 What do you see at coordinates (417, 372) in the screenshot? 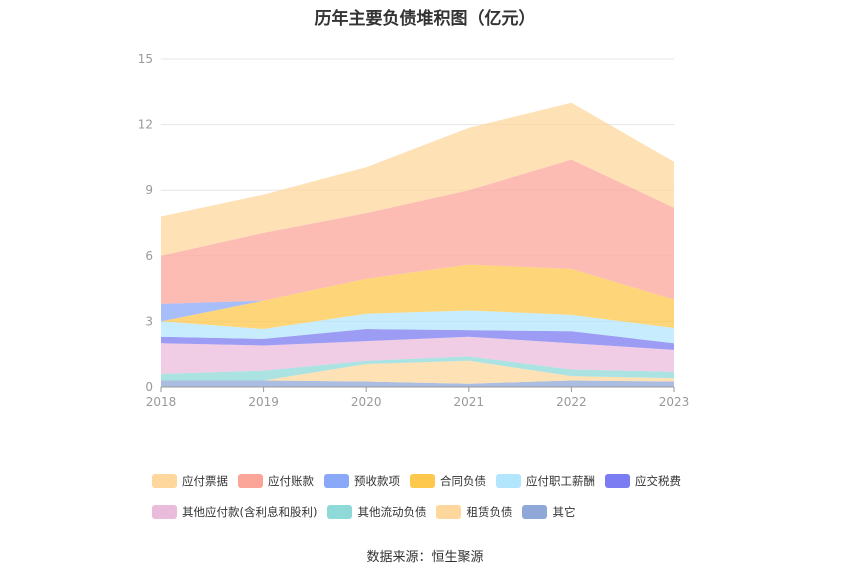
I see `area-series-租赁负债` at bounding box center [417, 372].